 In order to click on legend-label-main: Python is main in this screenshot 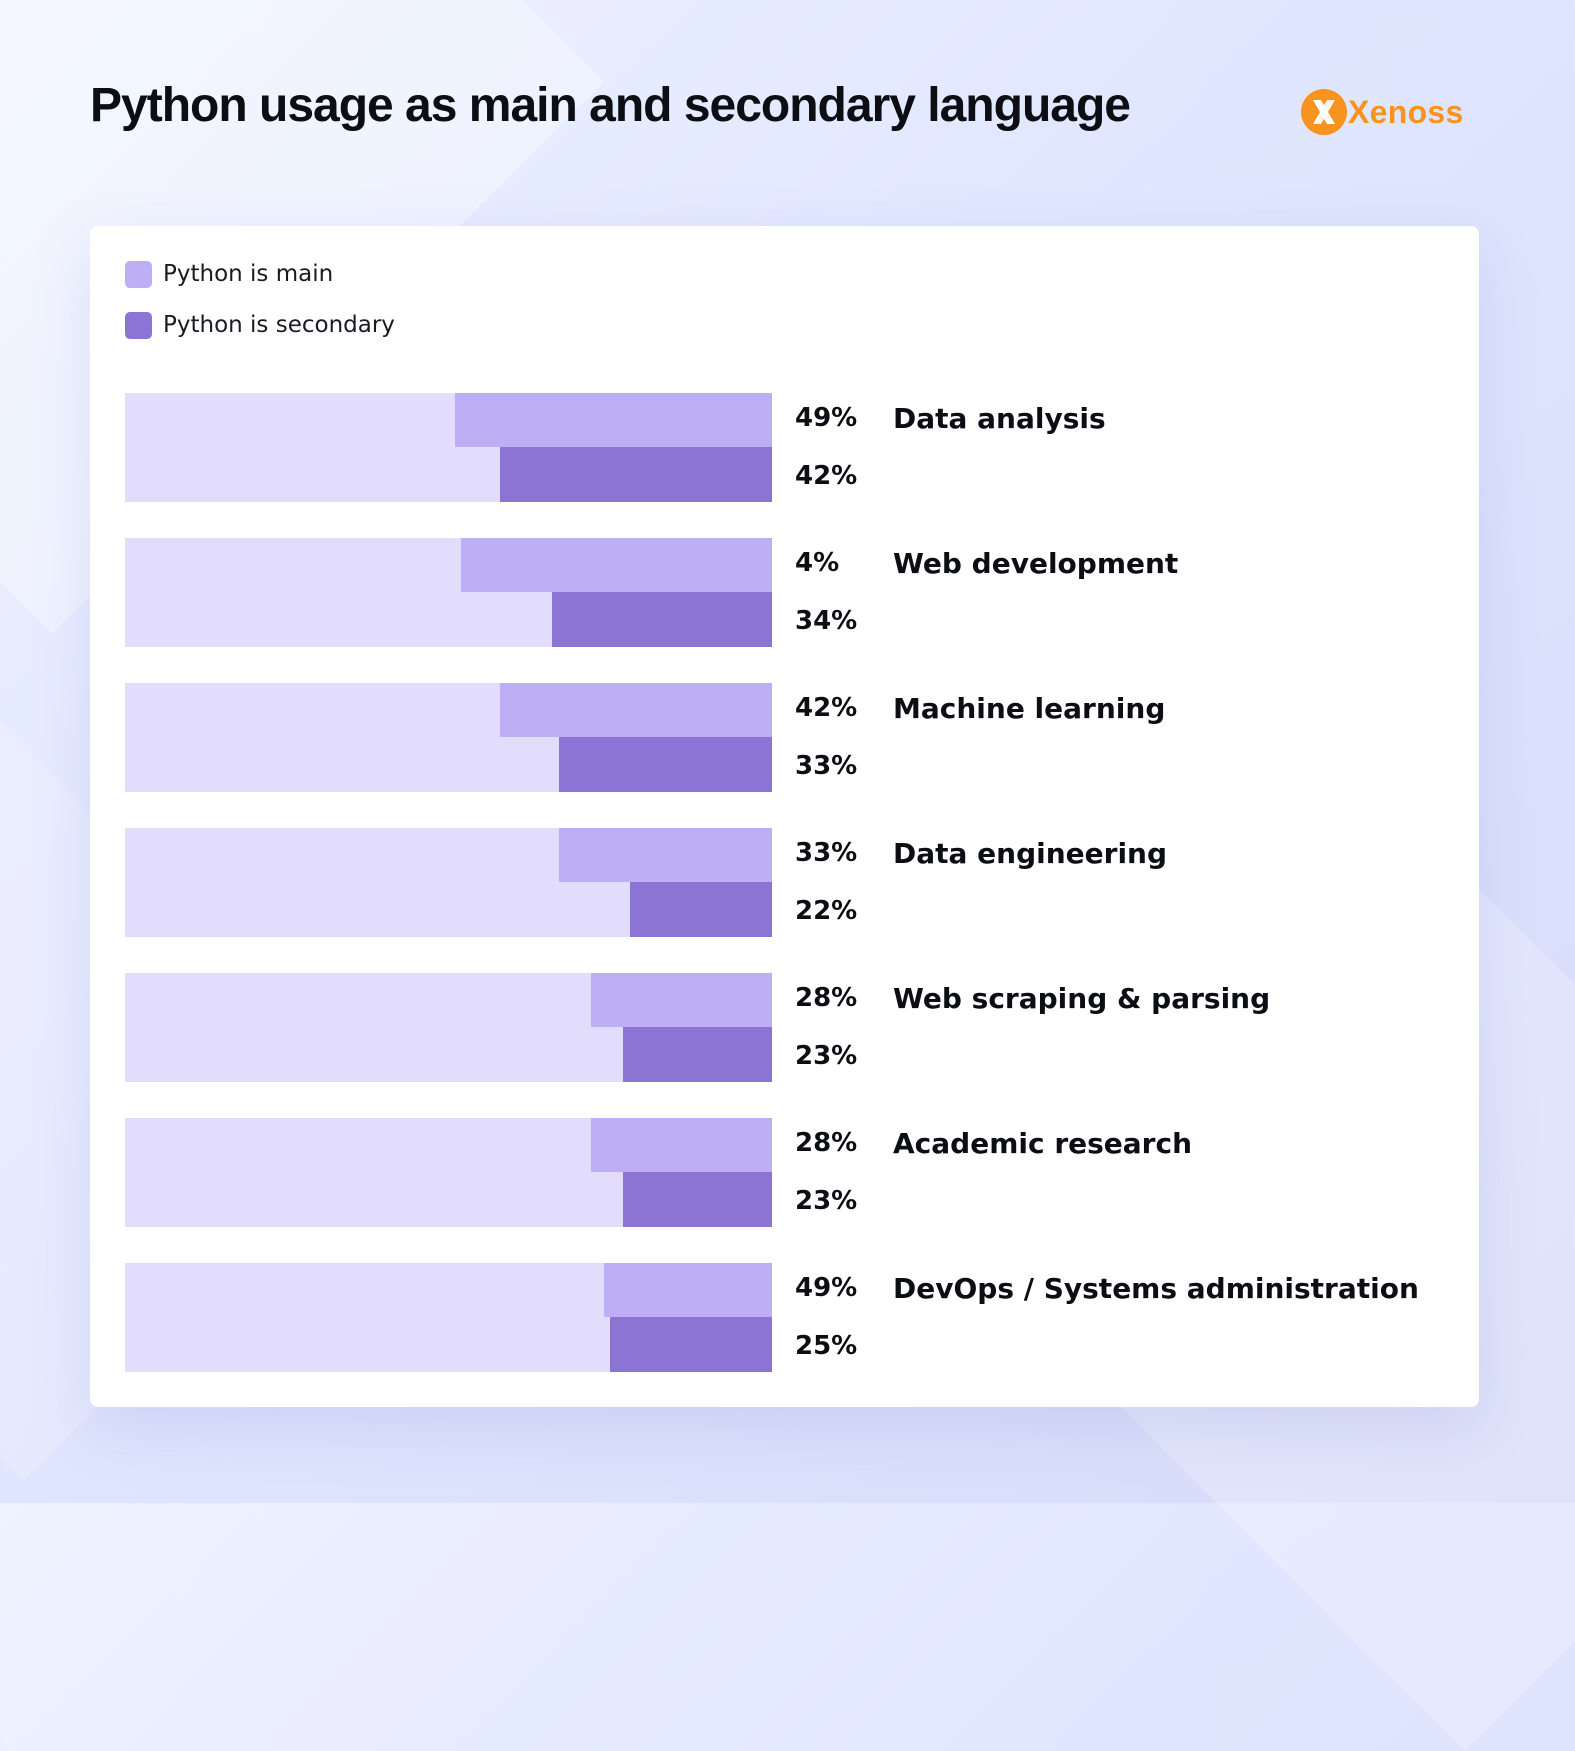, I will do `click(248, 274)`.